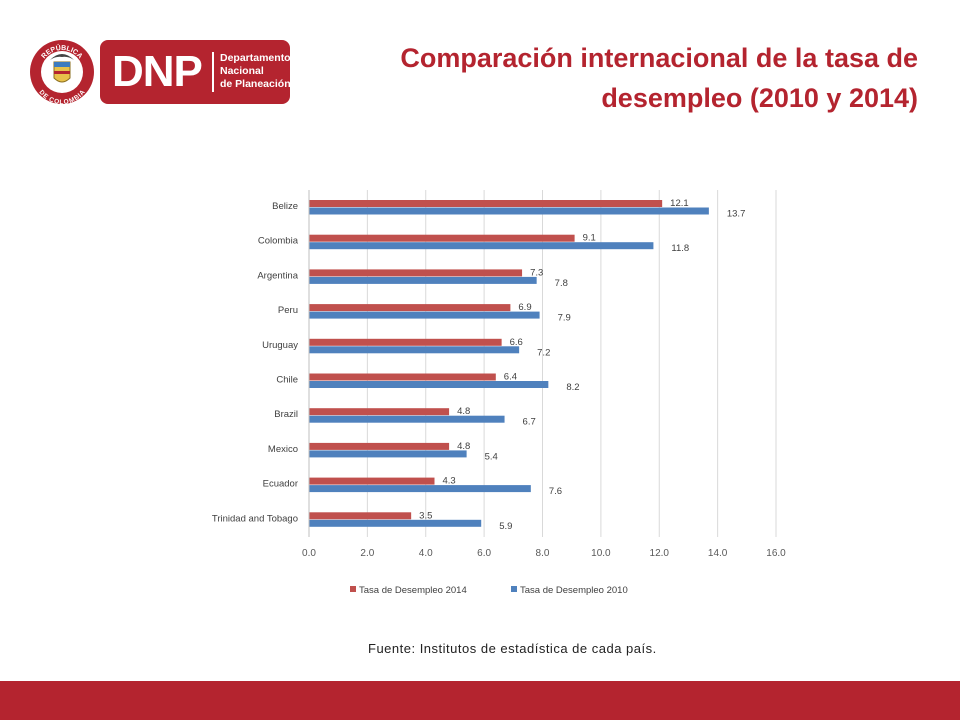  I want to click on data-label: 6.7, so click(529, 422).